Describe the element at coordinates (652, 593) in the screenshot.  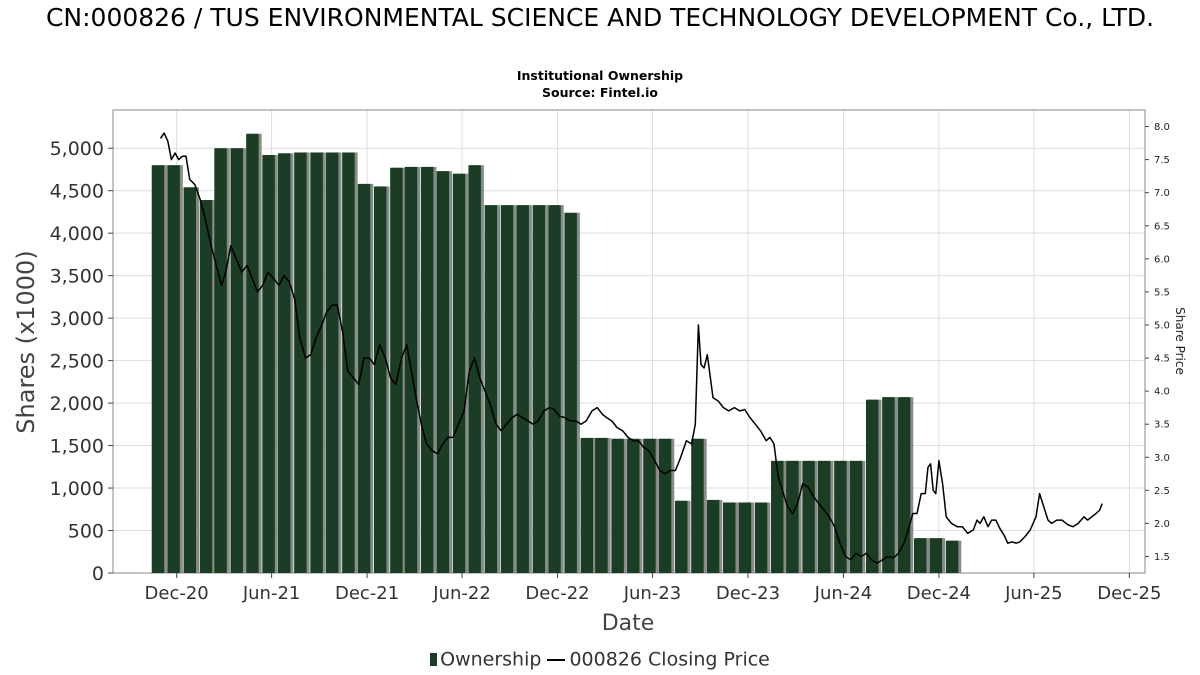
I see `x-tick-label: Jun-23` at that location.